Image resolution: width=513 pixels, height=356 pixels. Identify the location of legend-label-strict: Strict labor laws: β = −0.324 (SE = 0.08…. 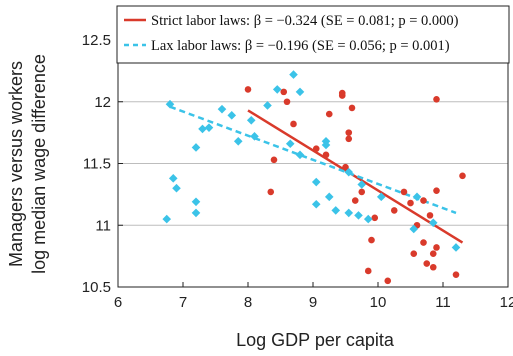
(305, 21).